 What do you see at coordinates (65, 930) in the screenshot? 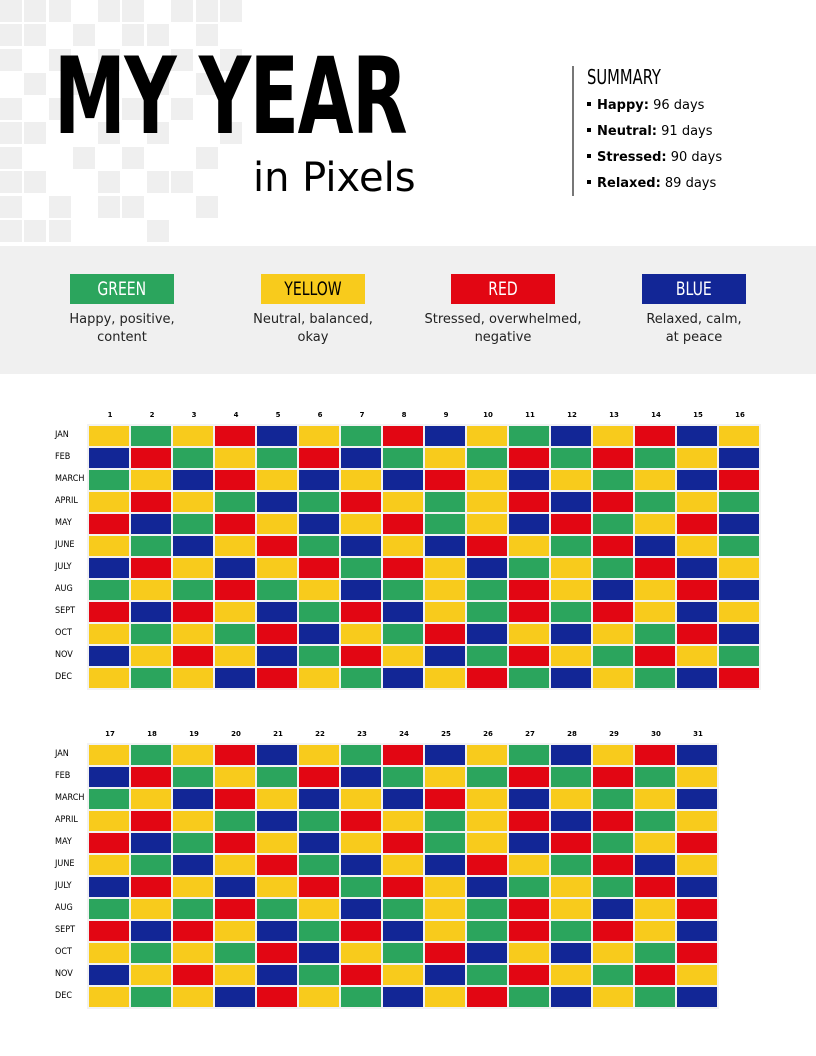
I see `month-label: SEPT` at bounding box center [65, 930].